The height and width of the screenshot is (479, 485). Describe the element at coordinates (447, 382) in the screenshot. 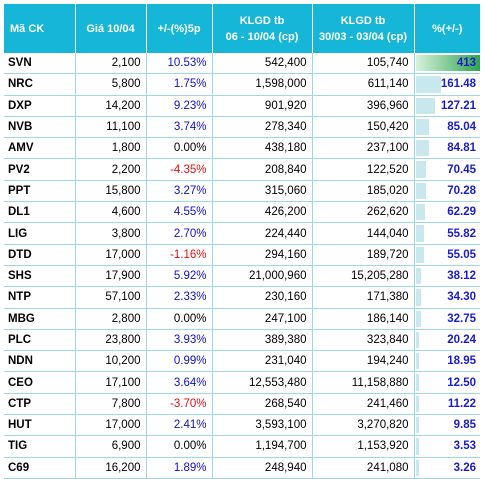

I see `pct-change-cell: 12.50` at that location.